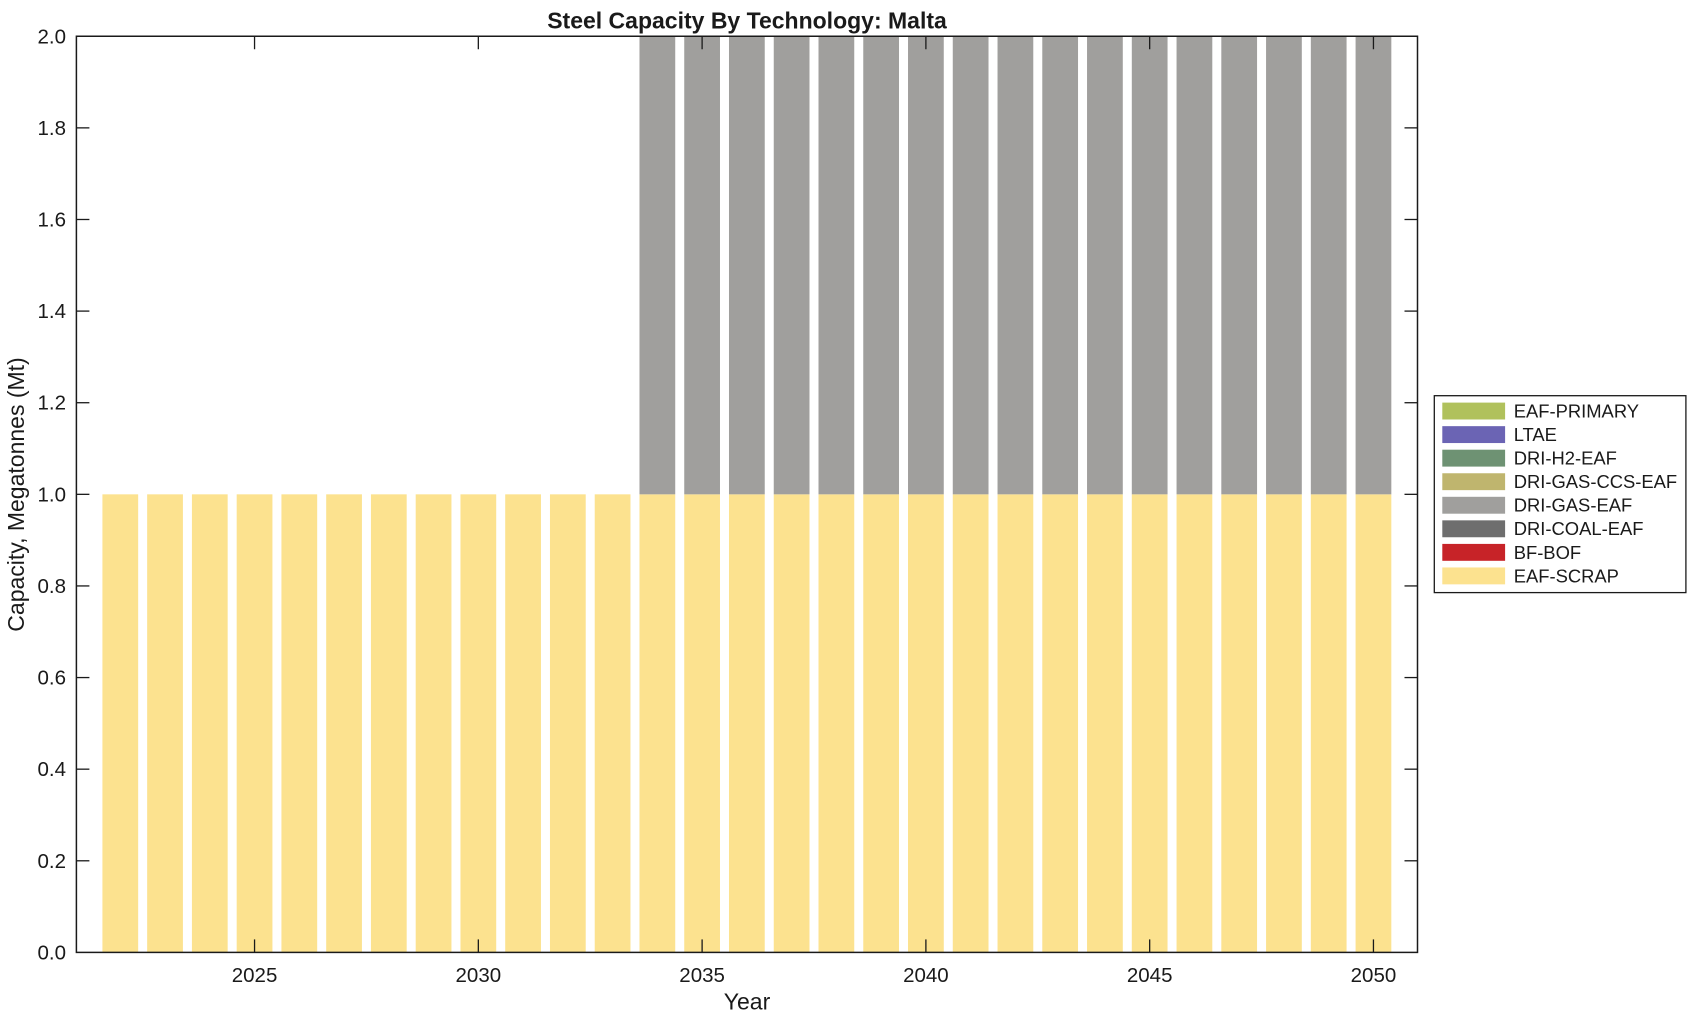 Image resolution: width=1696 pixels, height=1021 pixels. What do you see at coordinates (52, 128) in the screenshot?
I see `svg-text: 1.8` at bounding box center [52, 128].